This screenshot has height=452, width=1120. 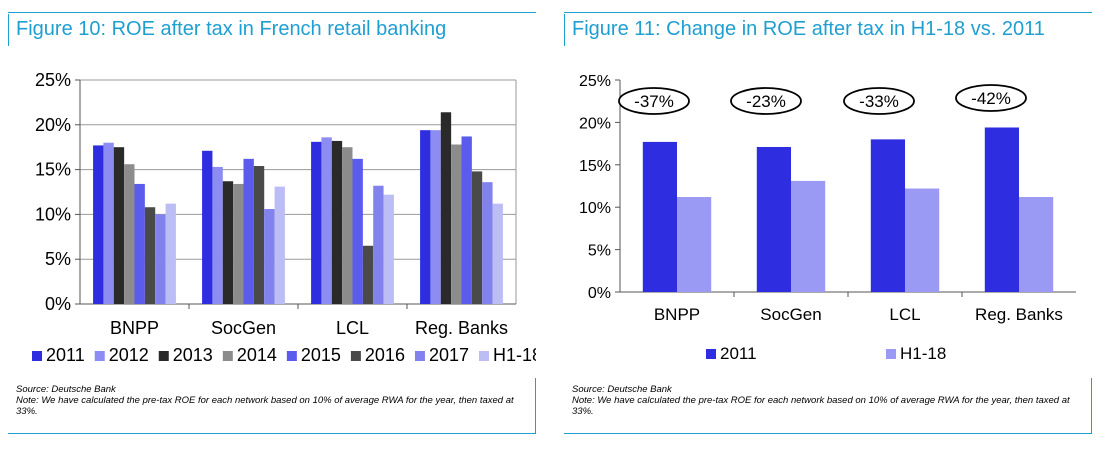 I want to click on legend-label-2013: 2013, so click(x=193, y=355).